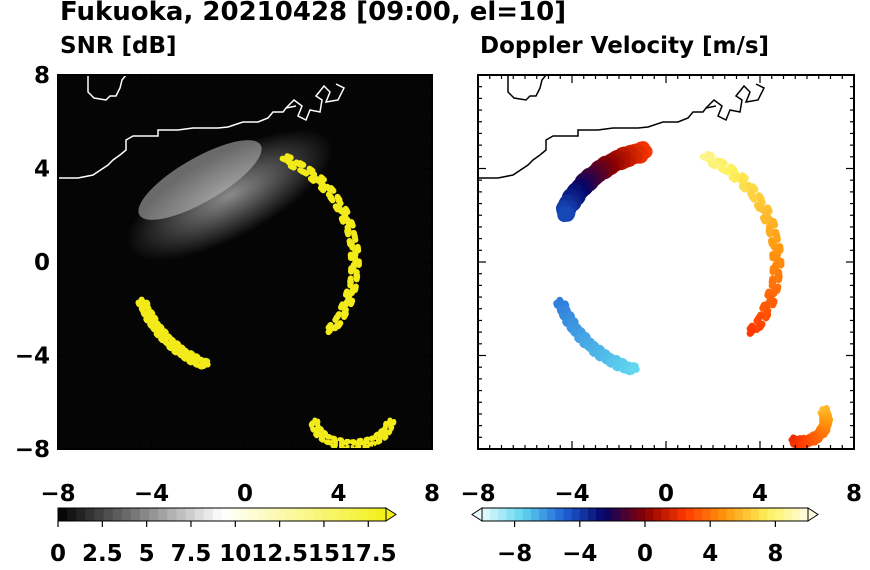 The height and width of the screenshot is (570, 870). What do you see at coordinates (102, 554) in the screenshot?
I see `colorbar-tick-label: 2.5` at bounding box center [102, 554].